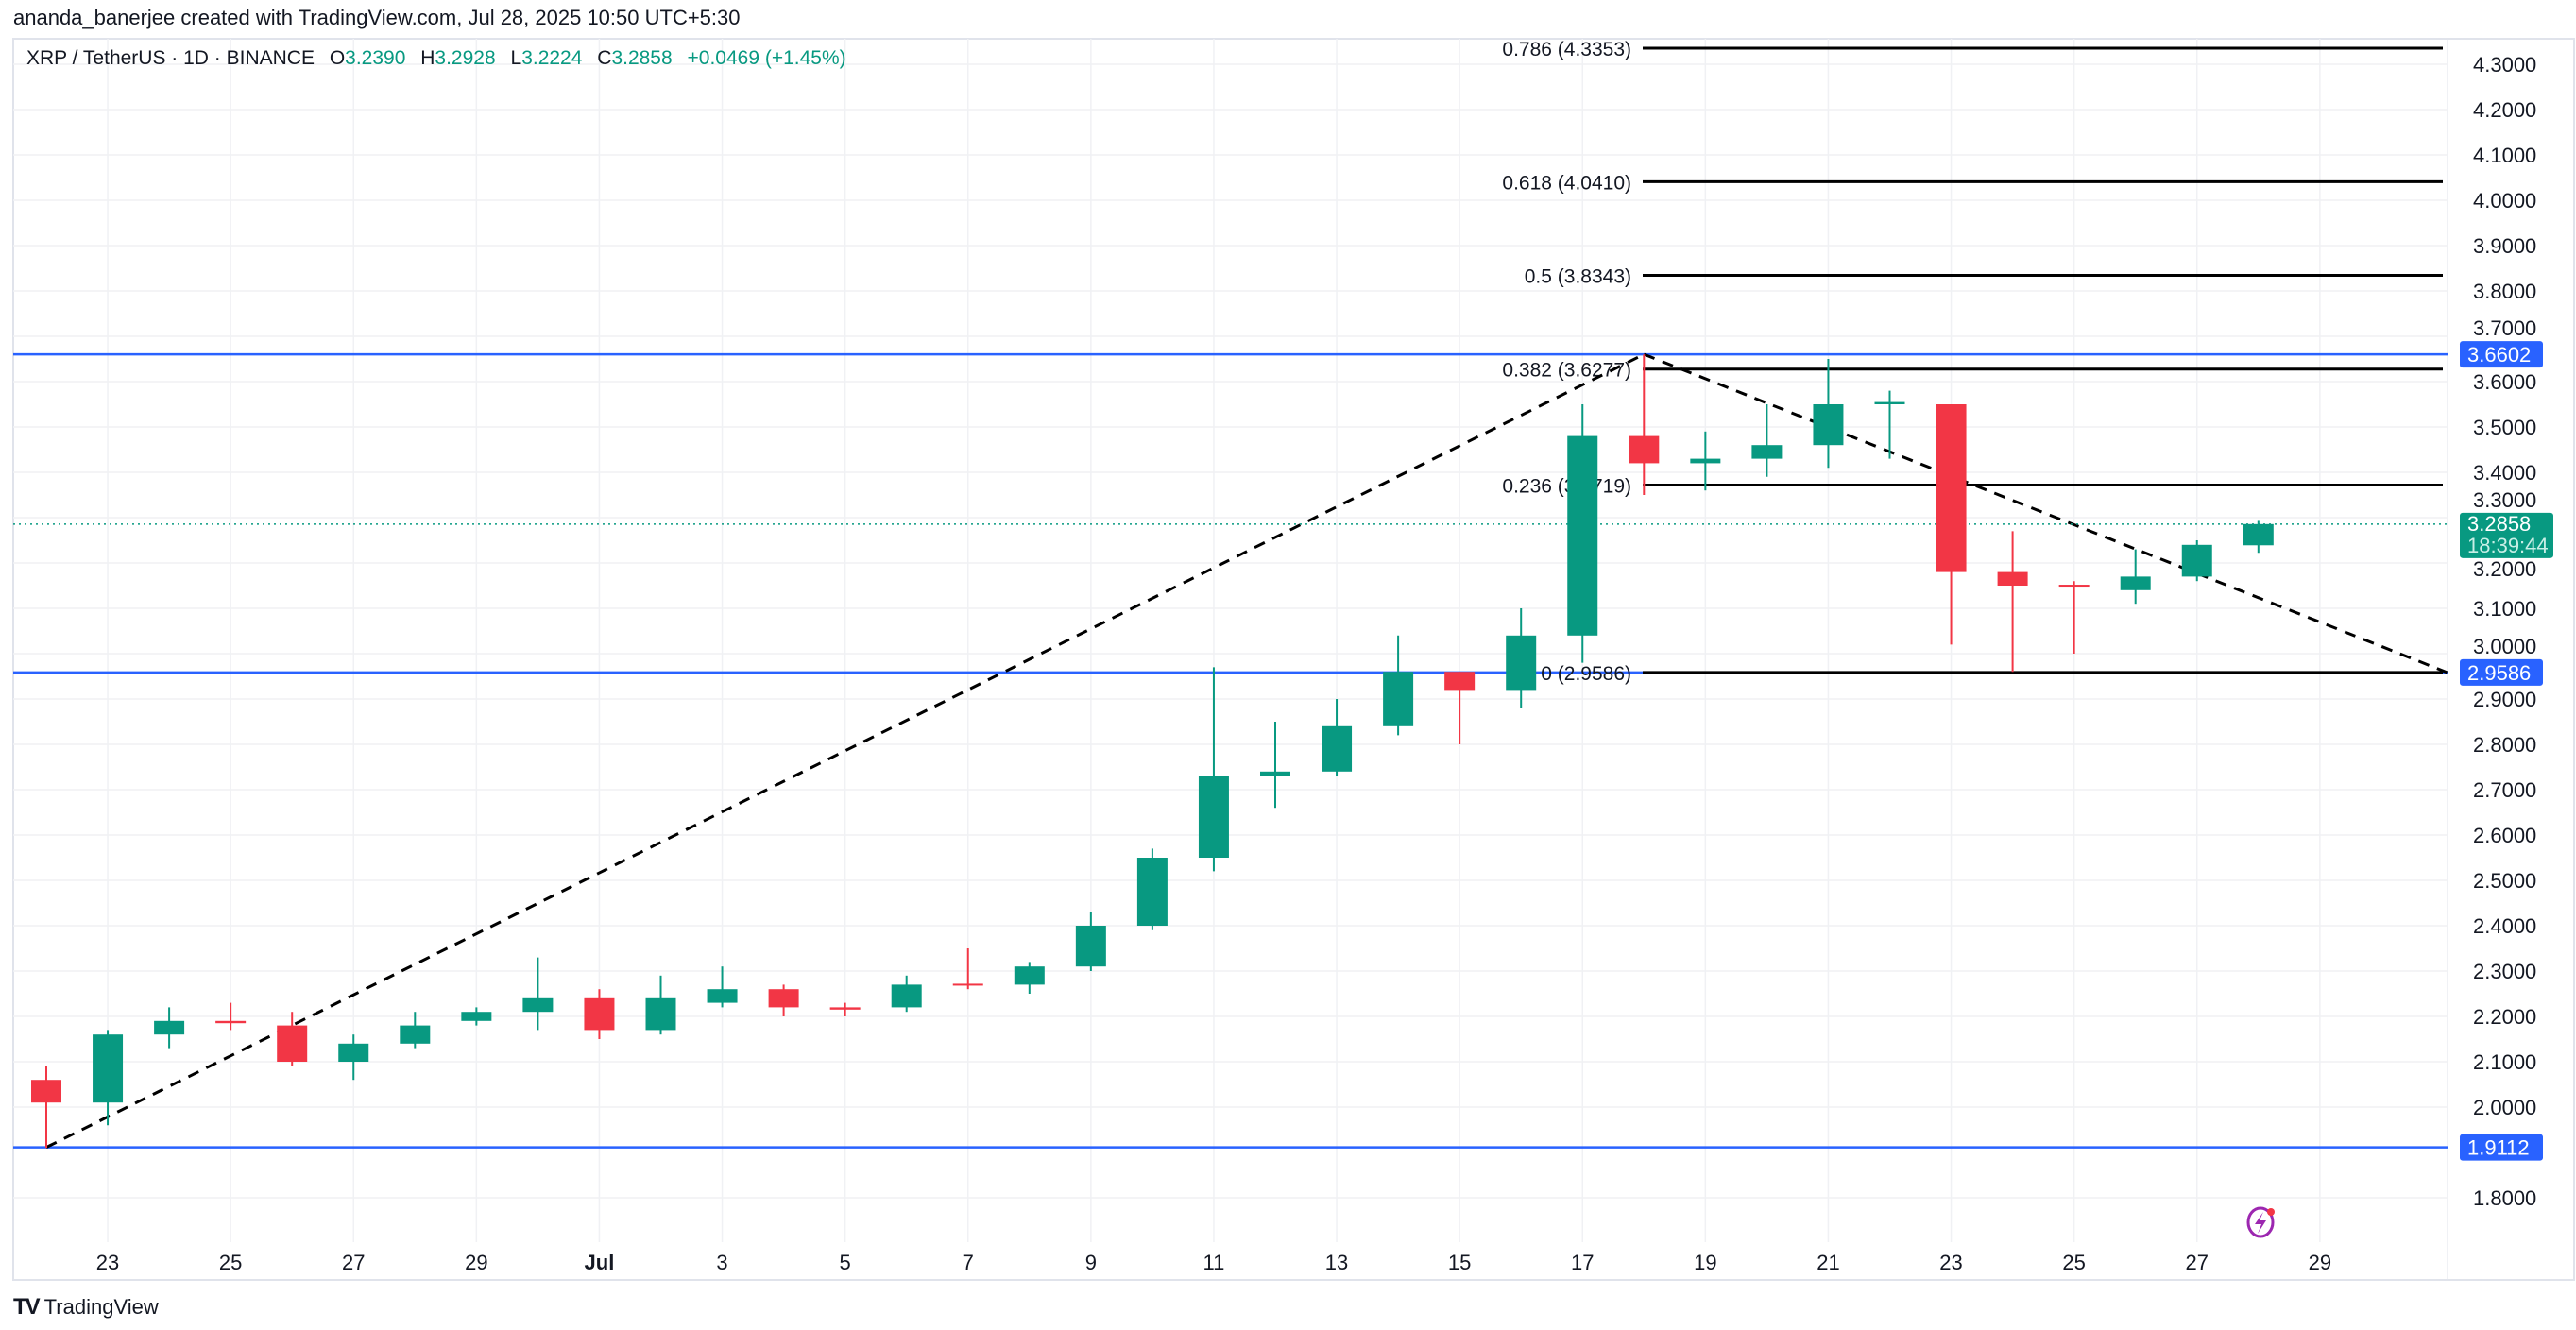 This screenshot has height=1330, width=2576. I want to click on date-tick-label: 15, so click(1460, 1262).